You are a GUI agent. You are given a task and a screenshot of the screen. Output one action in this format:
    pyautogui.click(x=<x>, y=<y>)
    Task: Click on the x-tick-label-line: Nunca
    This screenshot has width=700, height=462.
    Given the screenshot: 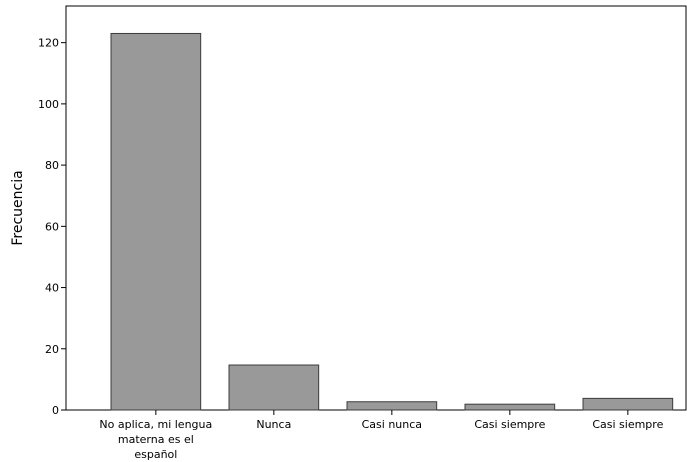 What is the action you would take?
    pyautogui.click(x=273, y=424)
    